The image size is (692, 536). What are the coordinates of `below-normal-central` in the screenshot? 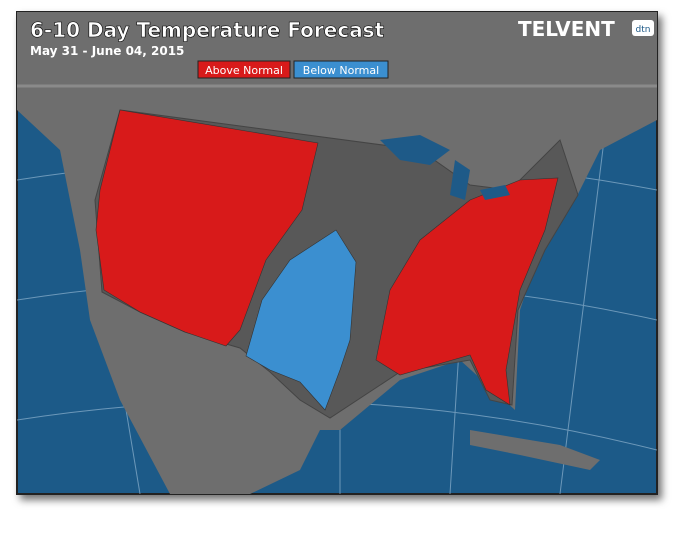 It's located at (301, 320).